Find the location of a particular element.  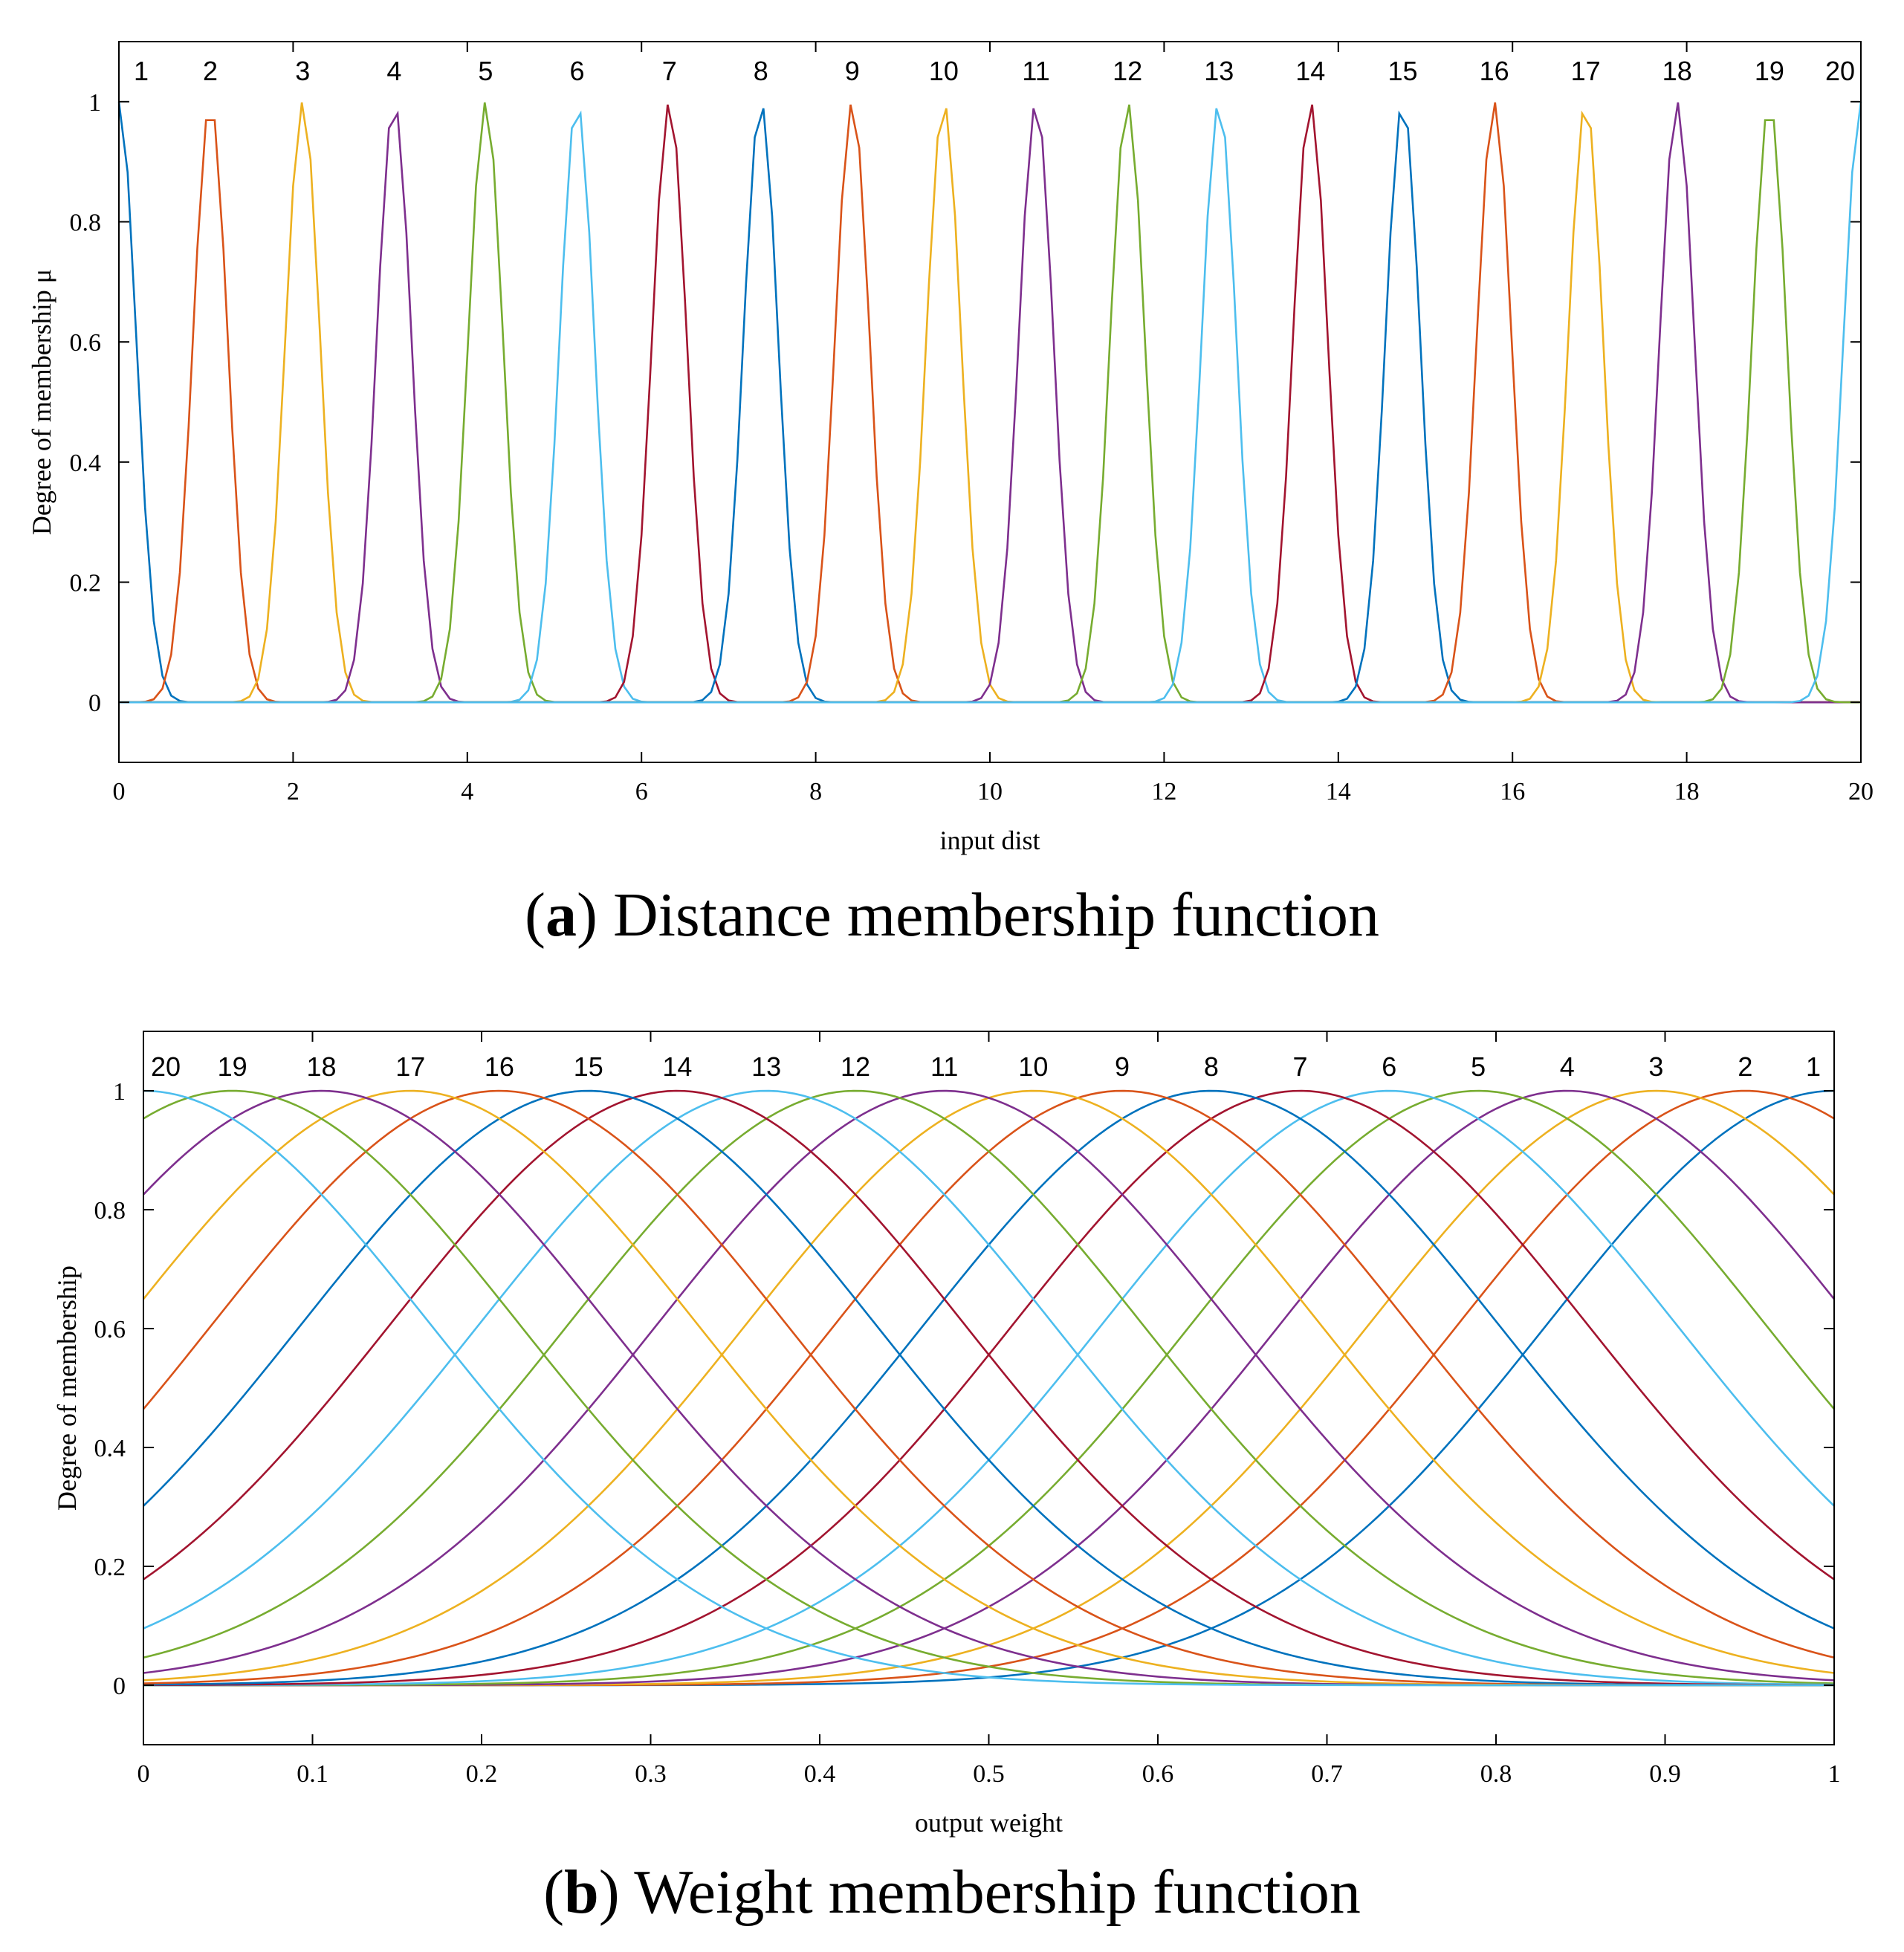

caption-b: (b) Weight membership function is located at coordinates (952, 1892).